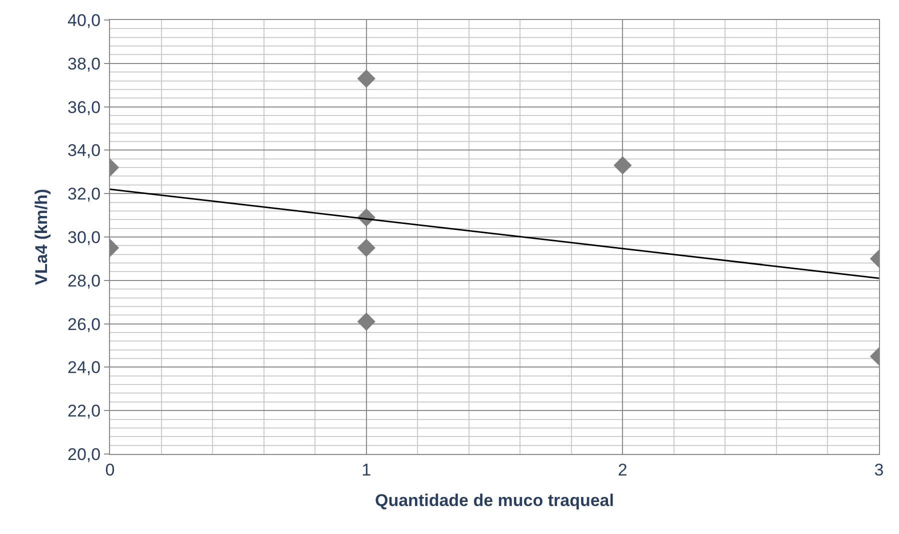  What do you see at coordinates (84, 237) in the screenshot?
I see `y-tick-label: 30,0` at bounding box center [84, 237].